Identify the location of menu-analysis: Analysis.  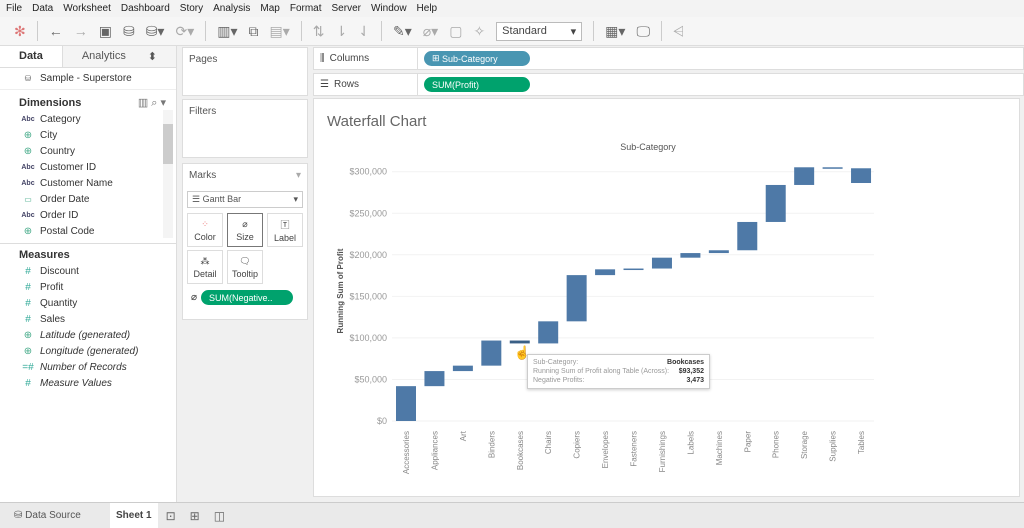
(232, 8).